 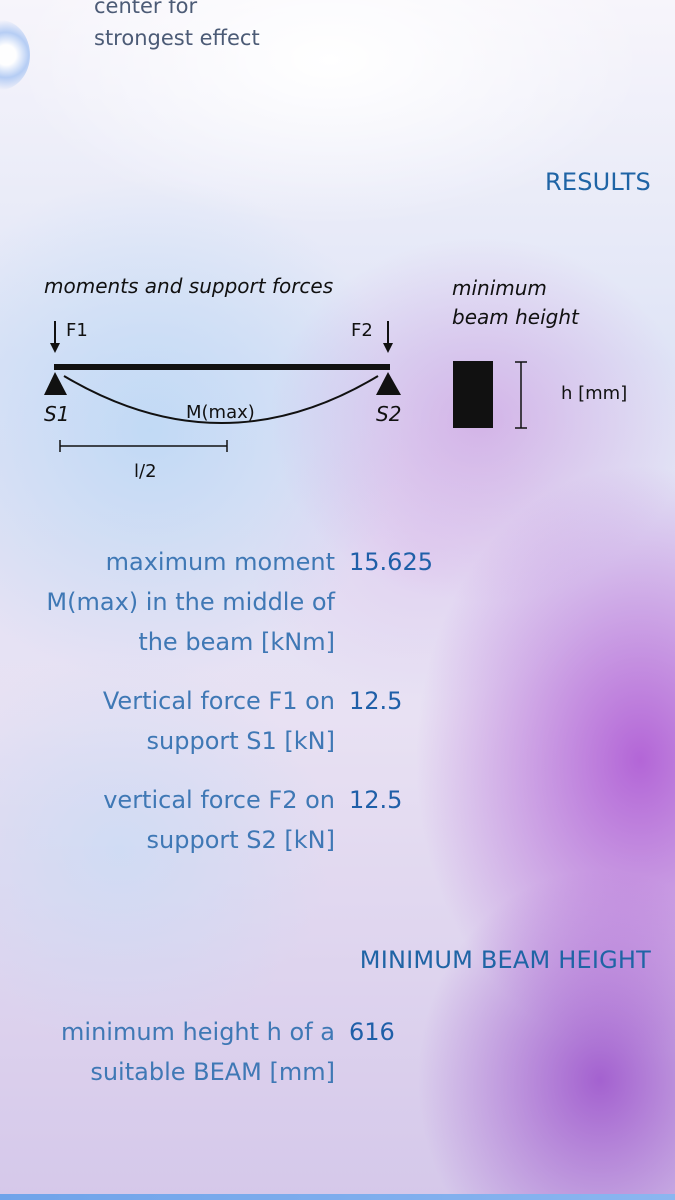 I want to click on support-s1-icon, so click(x=55, y=383).